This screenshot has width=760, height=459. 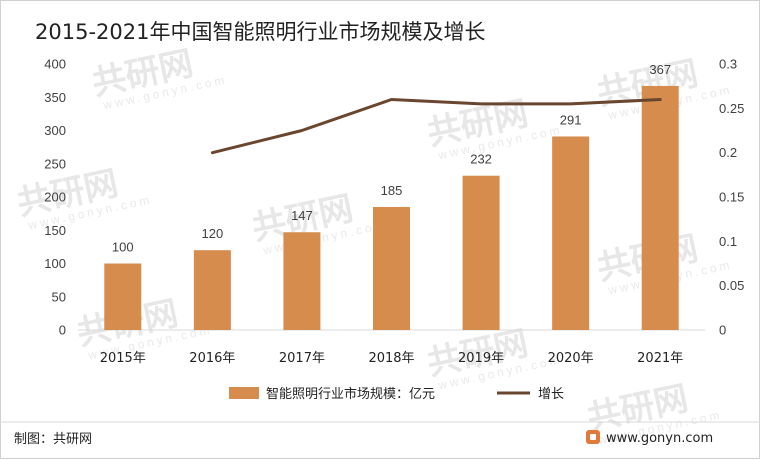 I want to click on left-axis-tick-label: 50, so click(x=59, y=296).